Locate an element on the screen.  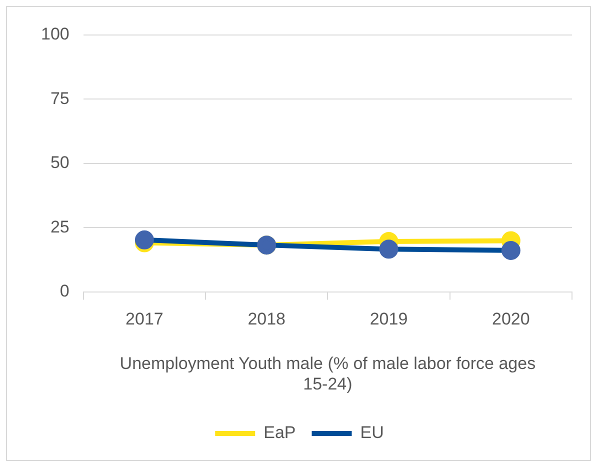
y-tick-label: 25 is located at coordinates (60, 226).